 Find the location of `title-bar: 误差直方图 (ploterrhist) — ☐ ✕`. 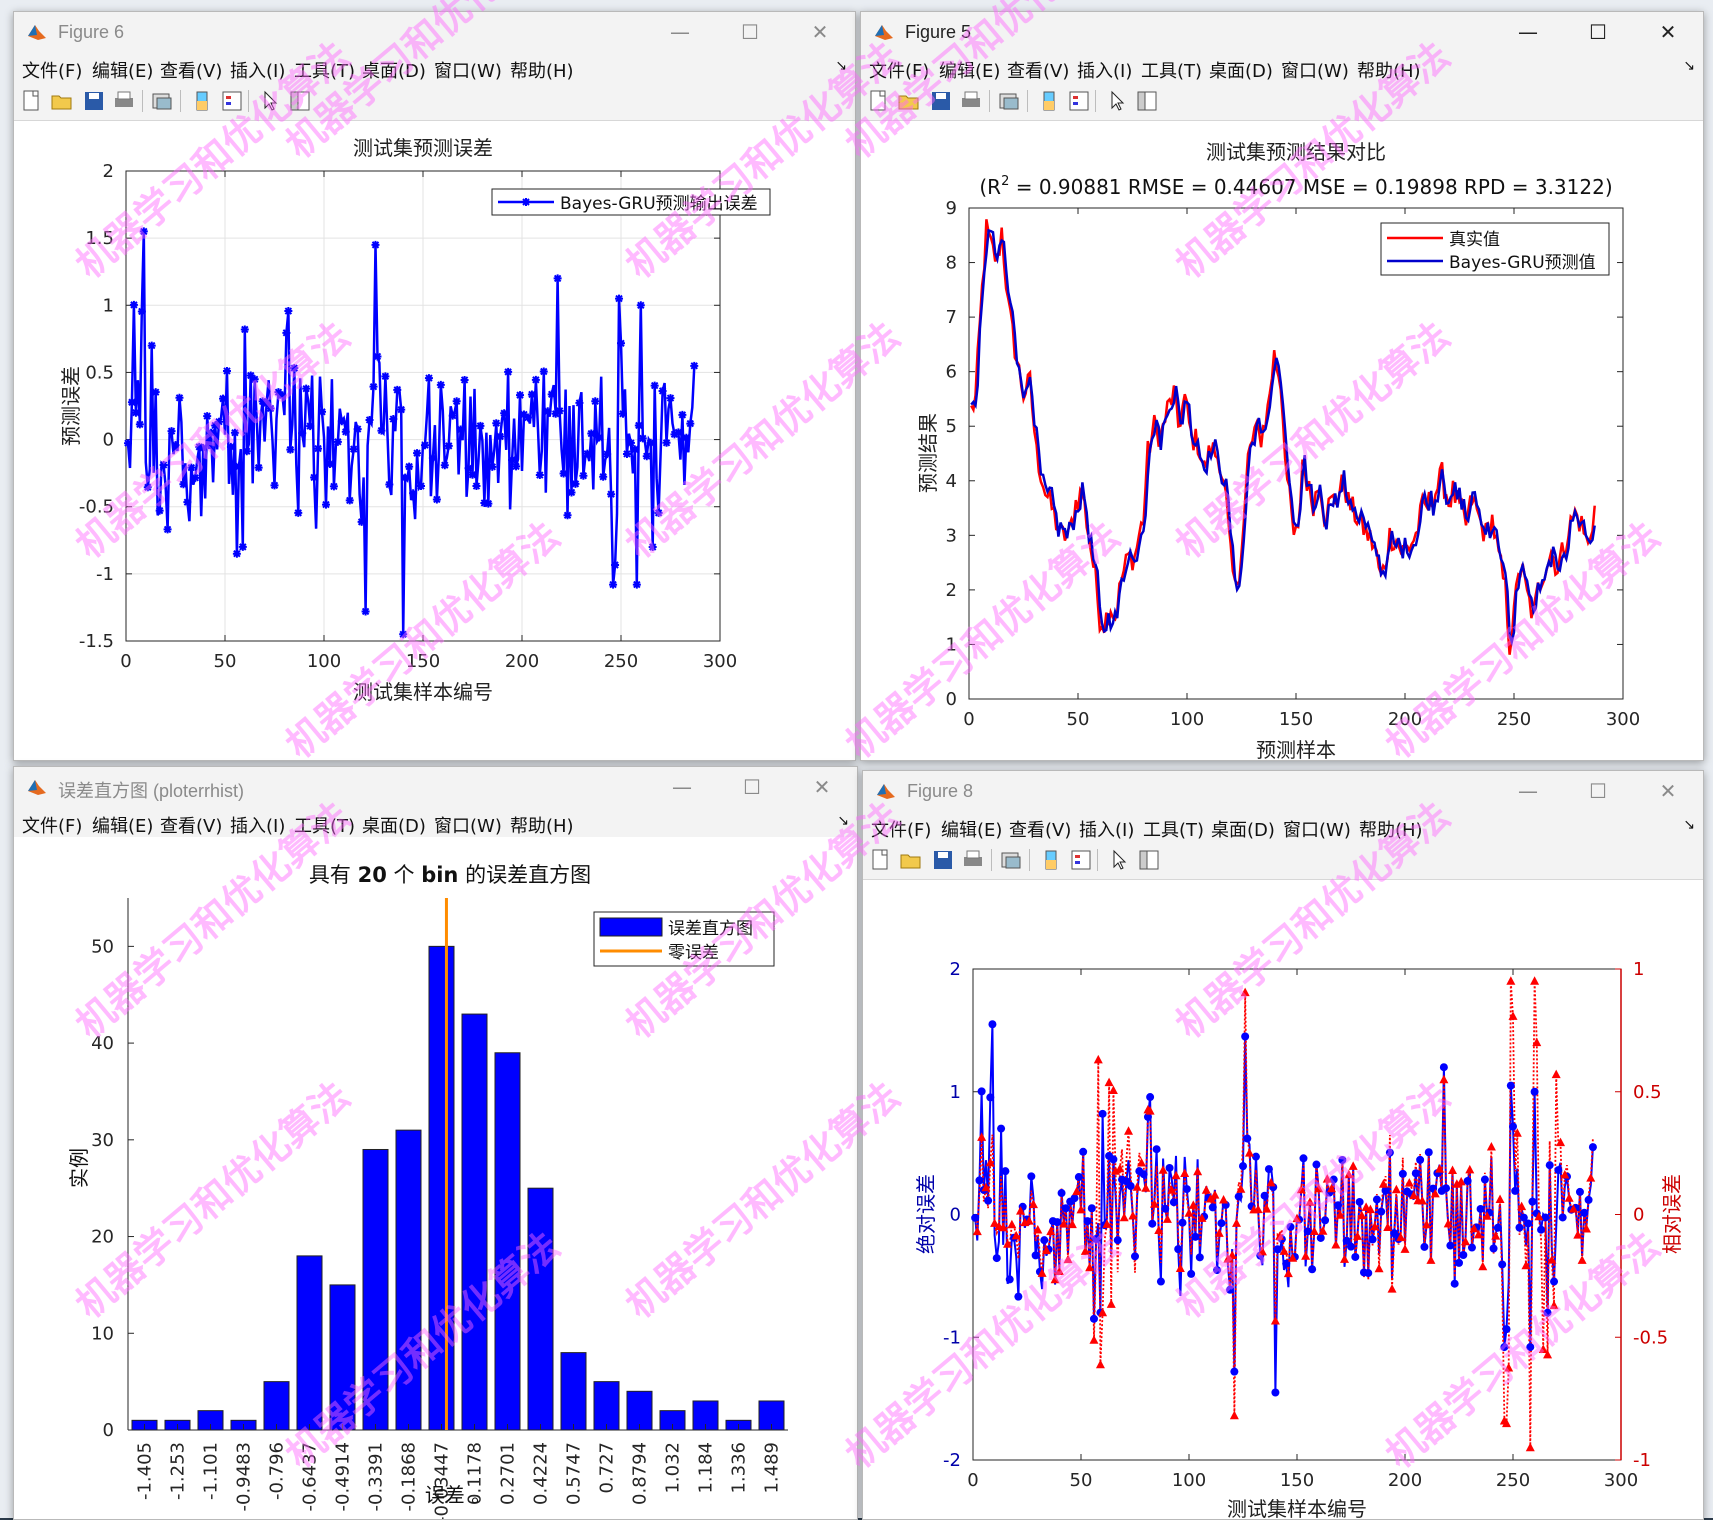

title-bar: 误差直方图 (ploterrhist) — ☐ ✕ is located at coordinates (435, 787).